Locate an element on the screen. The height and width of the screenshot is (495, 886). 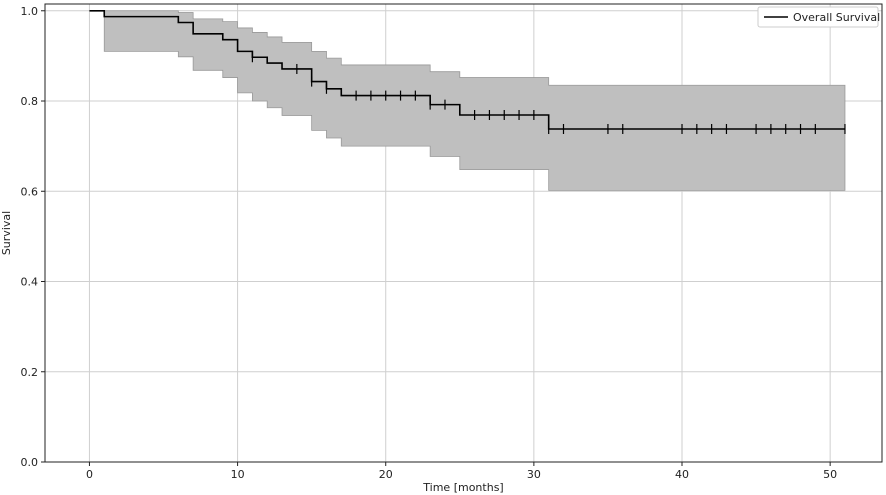
x-axis-ticks: 0 10 20 30 40 50 is located at coordinates (461, 471).